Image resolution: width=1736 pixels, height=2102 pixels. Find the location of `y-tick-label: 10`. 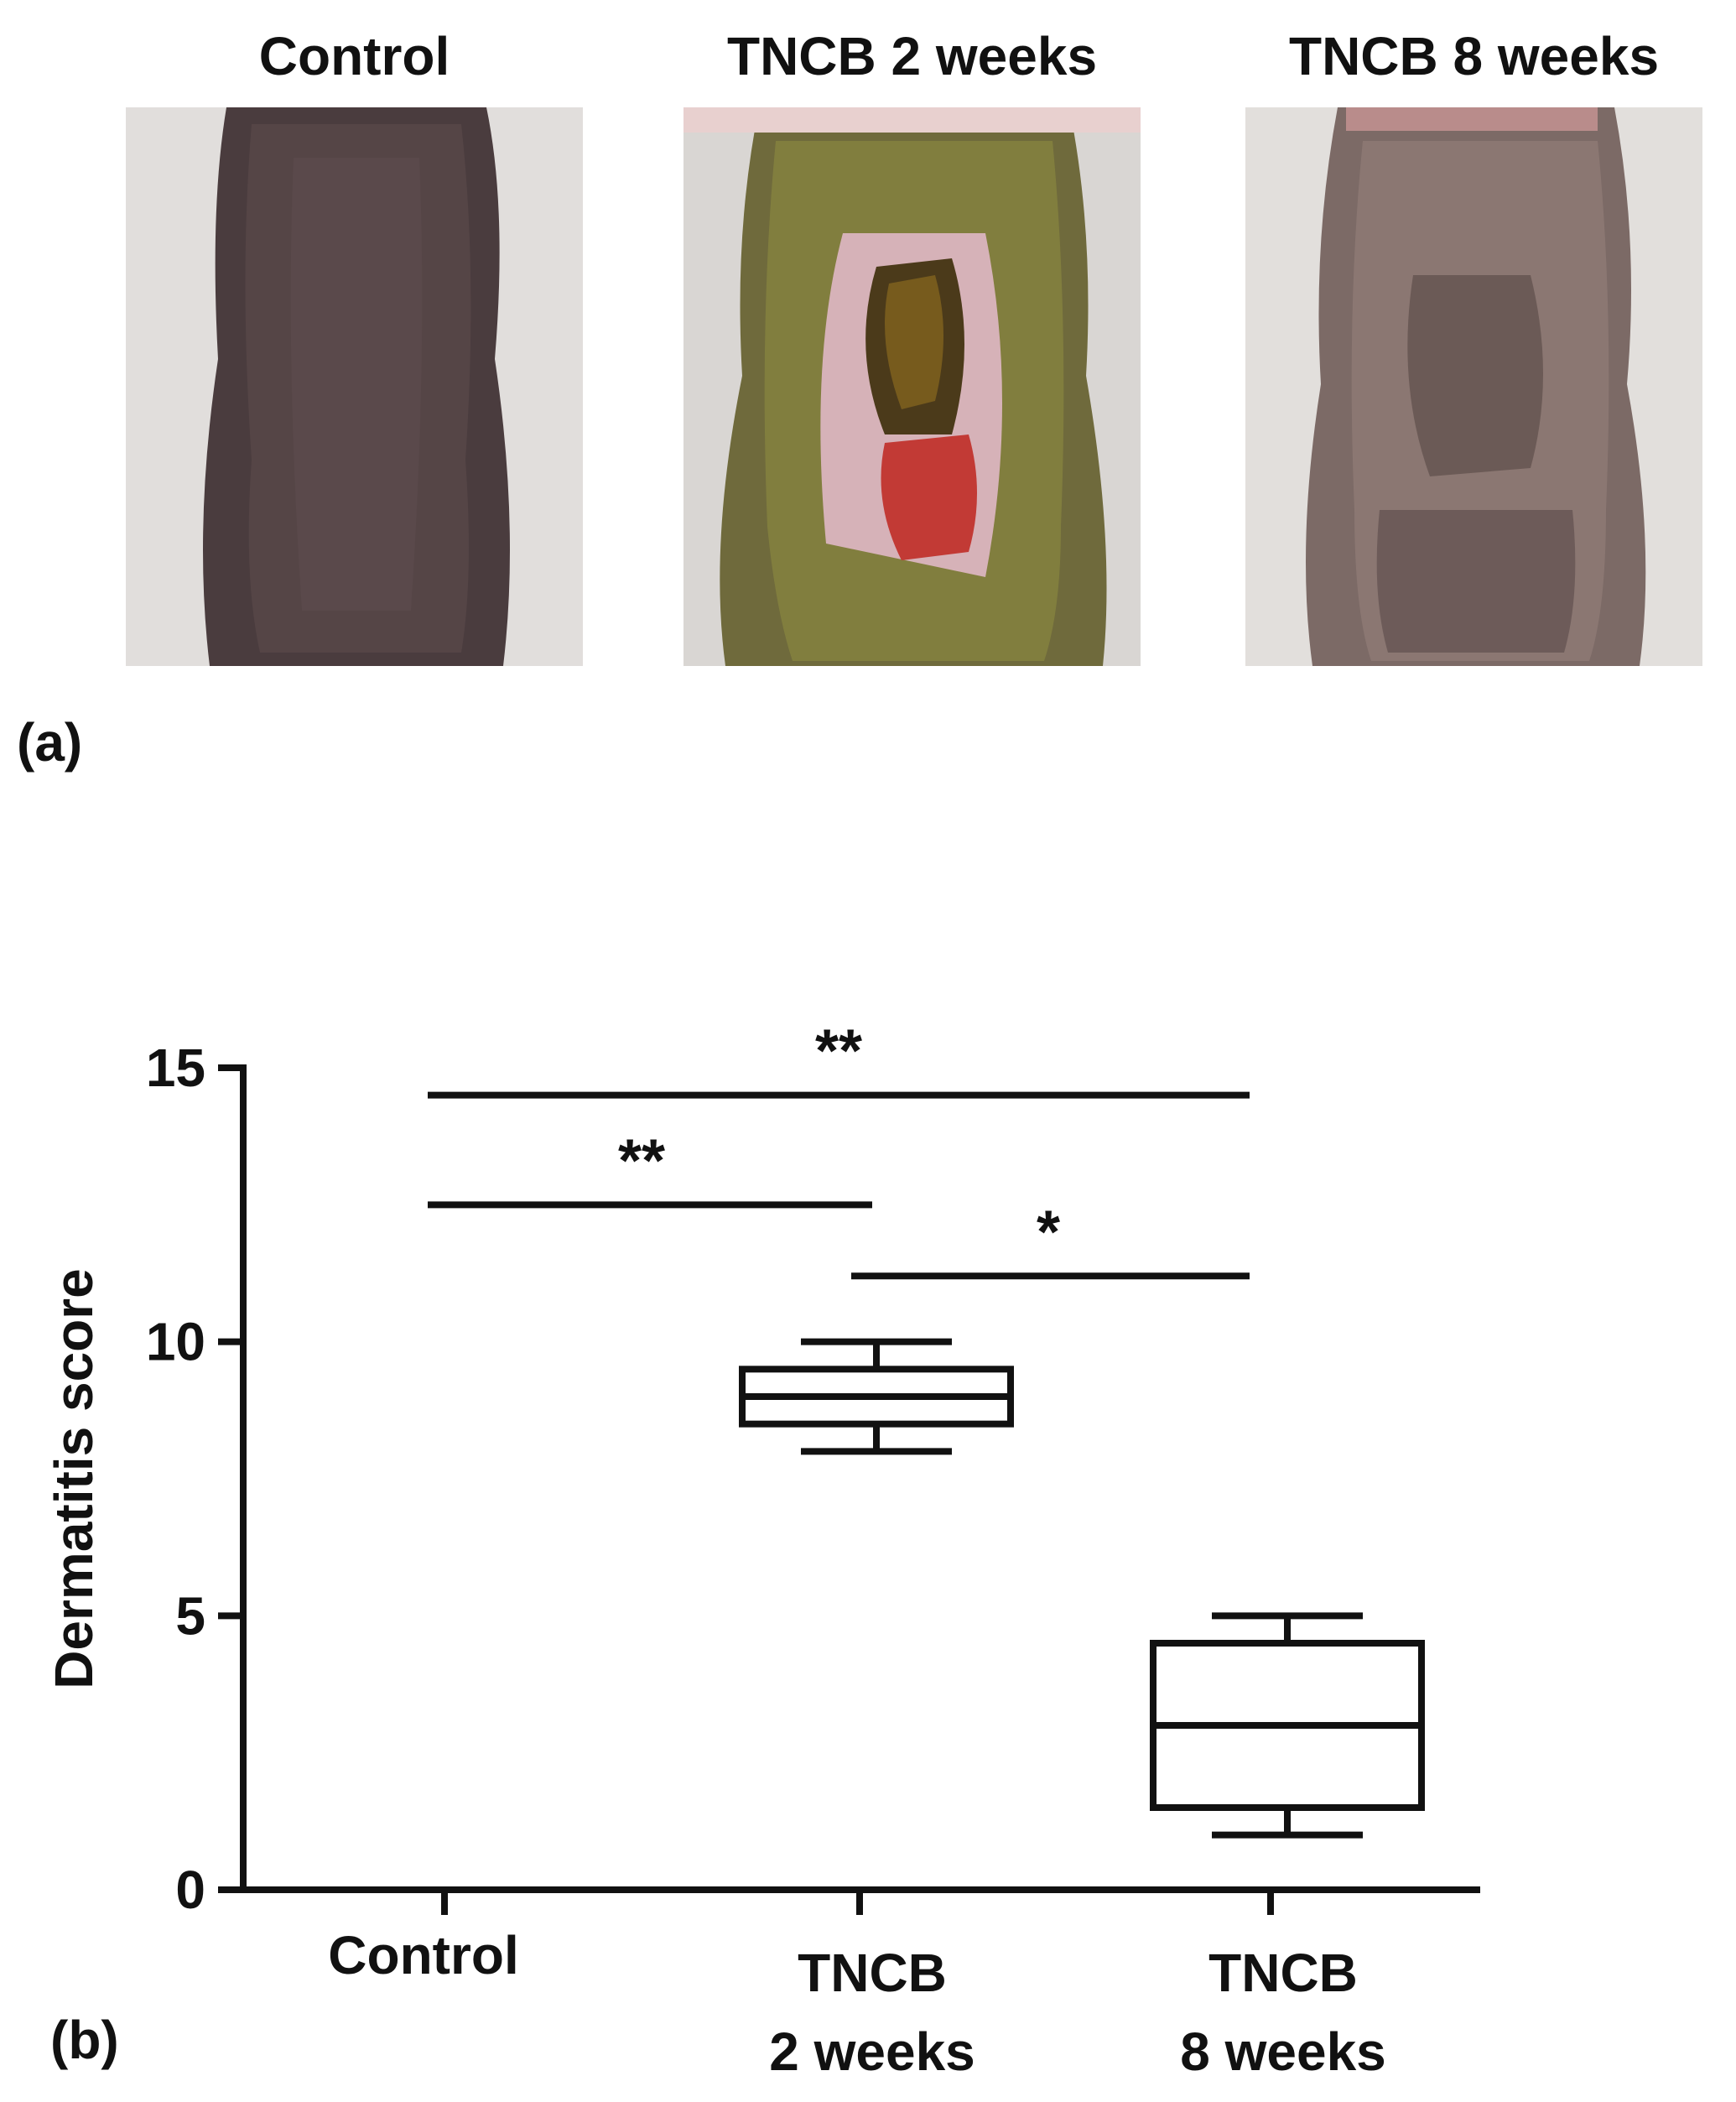

y-tick-label: 10 is located at coordinates (175, 1342).